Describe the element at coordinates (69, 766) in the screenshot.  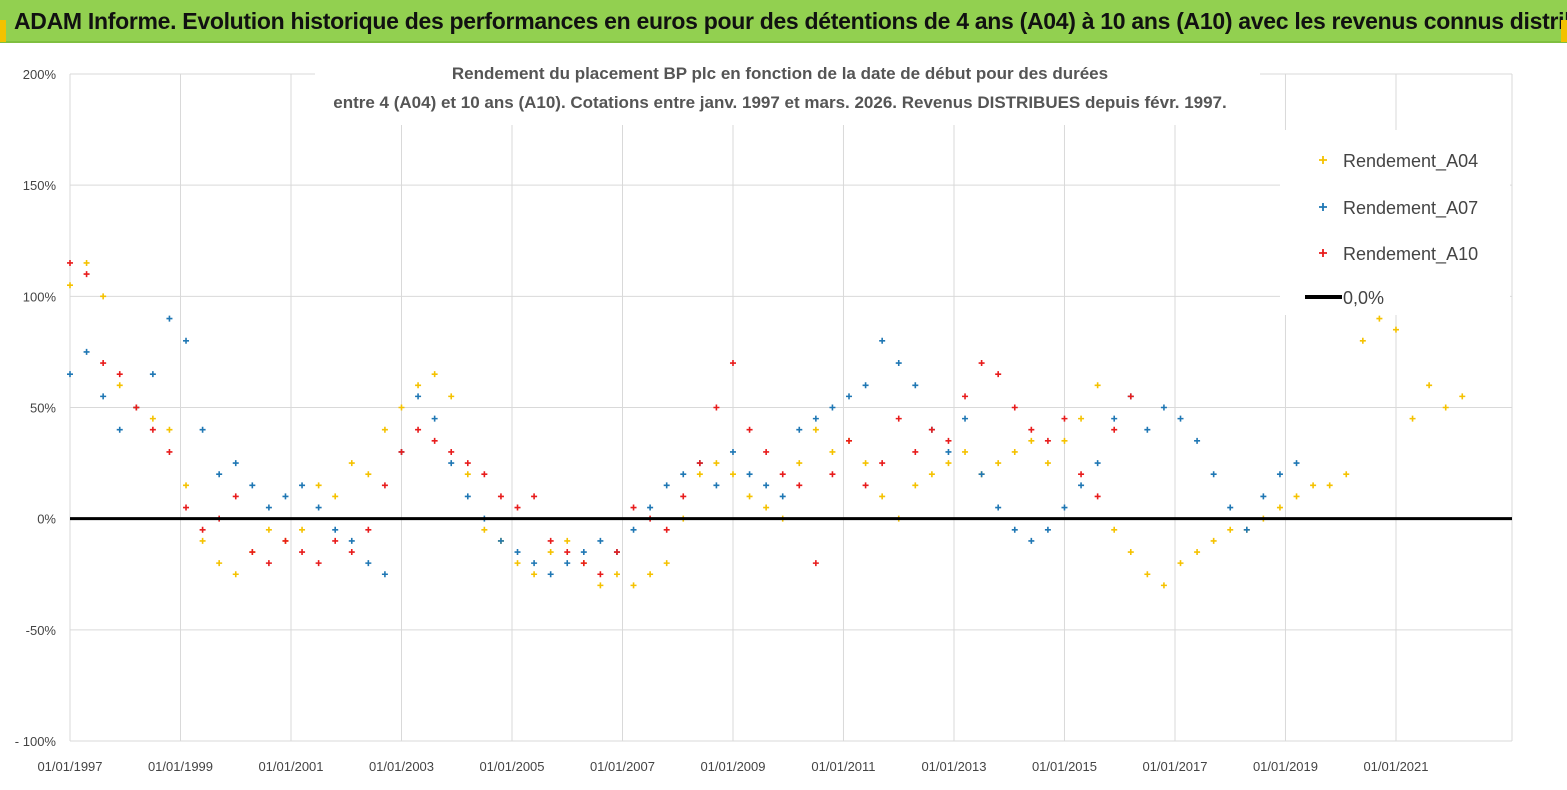
I see `x-tick-label: 01/01/1997` at that location.